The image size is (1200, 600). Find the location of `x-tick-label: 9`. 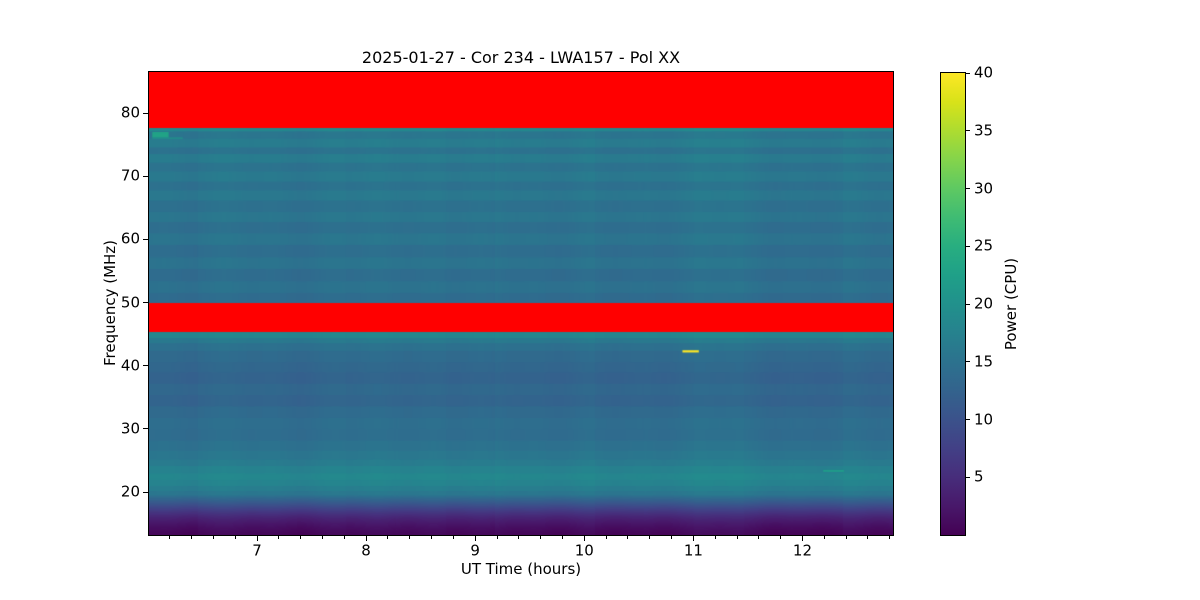

x-tick-label: 9 is located at coordinates (475, 550).